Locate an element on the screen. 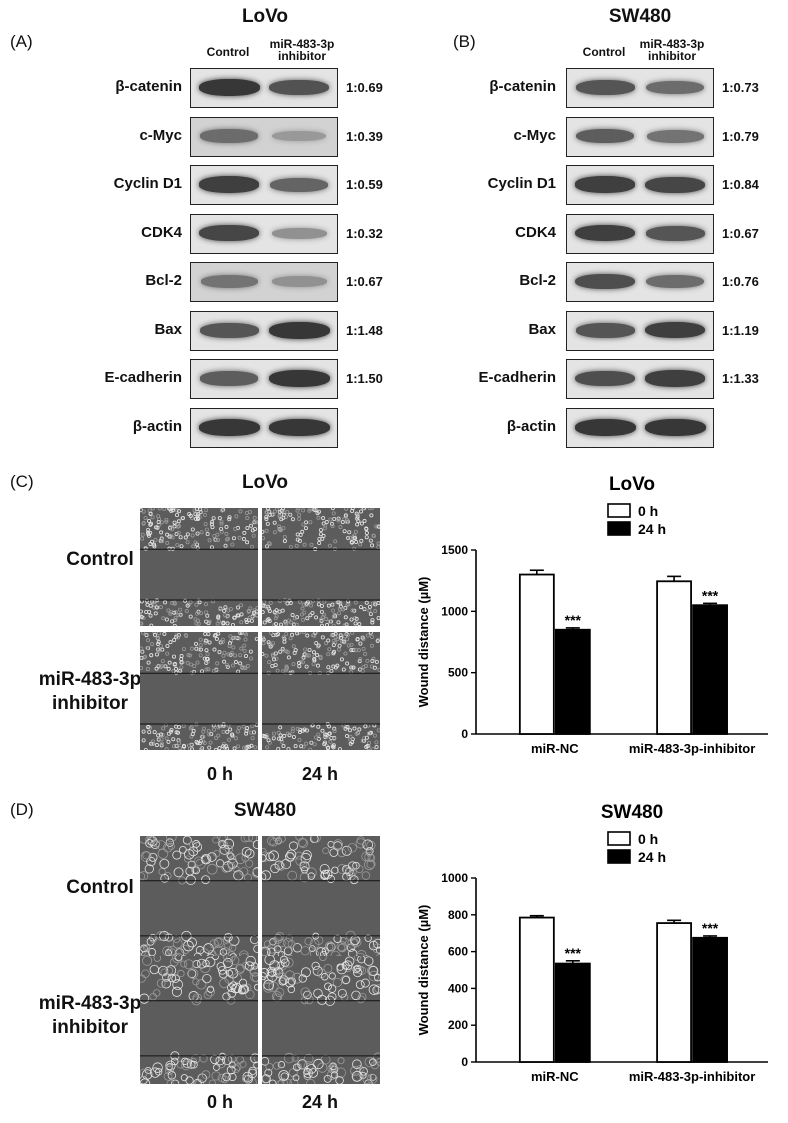 This screenshot has height=1123, width=788. chart-sw480-ytick-label-1: 200 is located at coordinates (458, 1025).